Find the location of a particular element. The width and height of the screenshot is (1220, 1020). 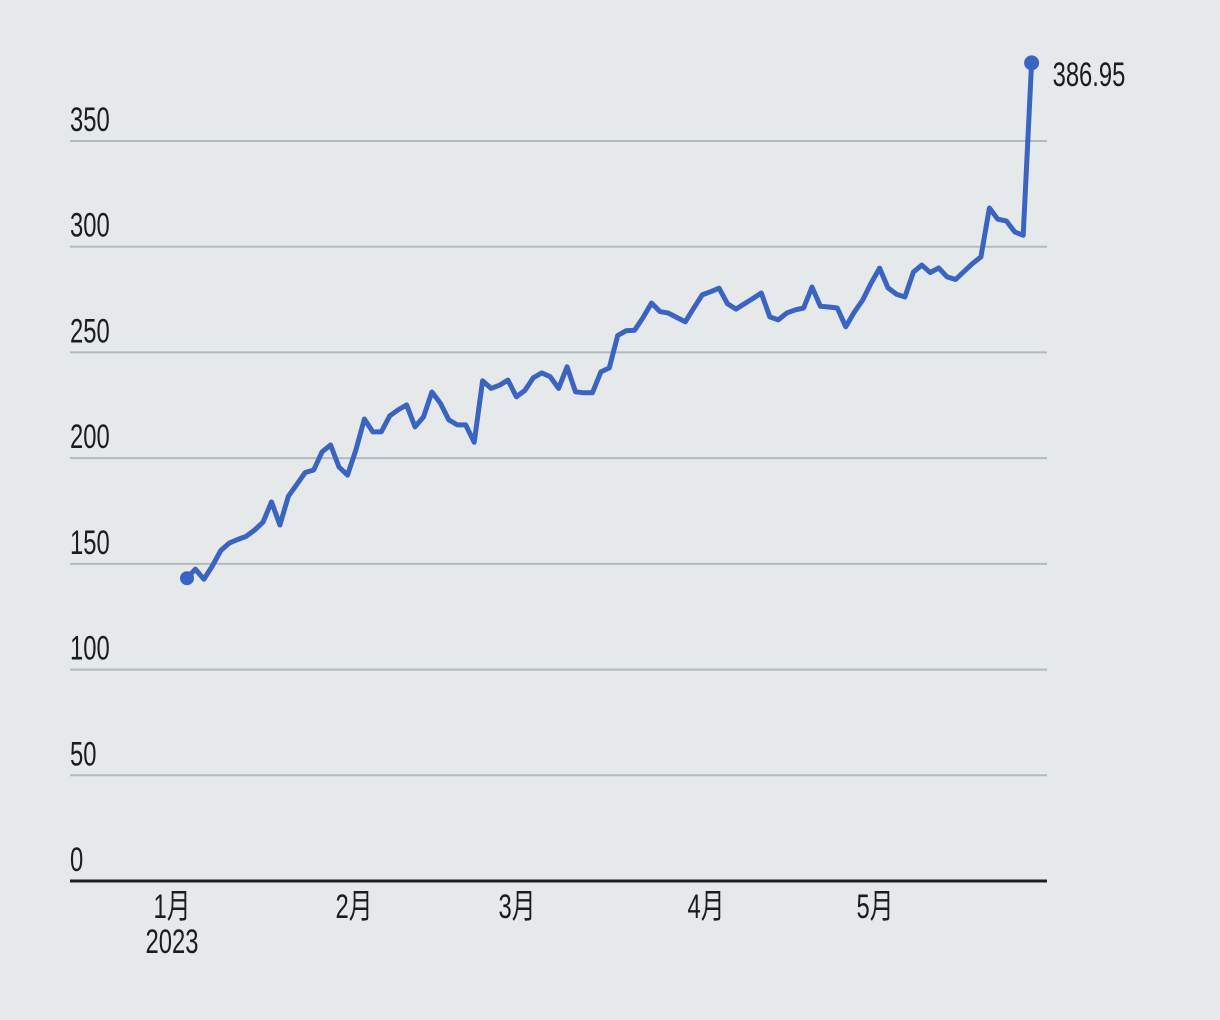

y-tick-label-300: 300 is located at coordinates (90, 226).